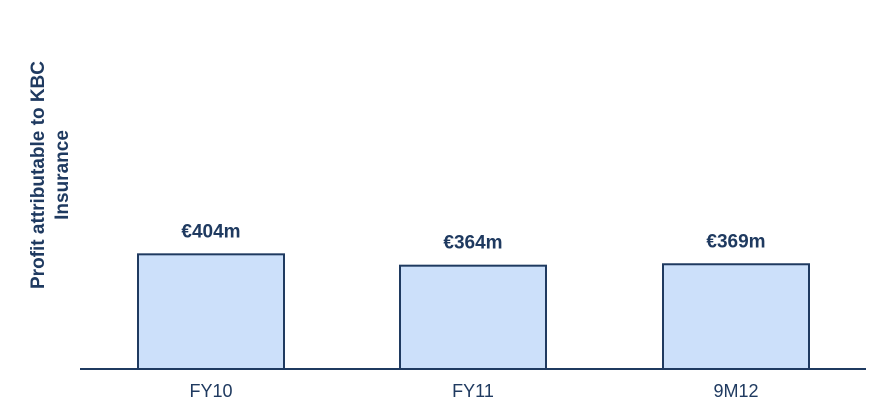 This screenshot has height=410, width=873. What do you see at coordinates (473, 317) in the screenshot?
I see `bar-fy11` at bounding box center [473, 317].